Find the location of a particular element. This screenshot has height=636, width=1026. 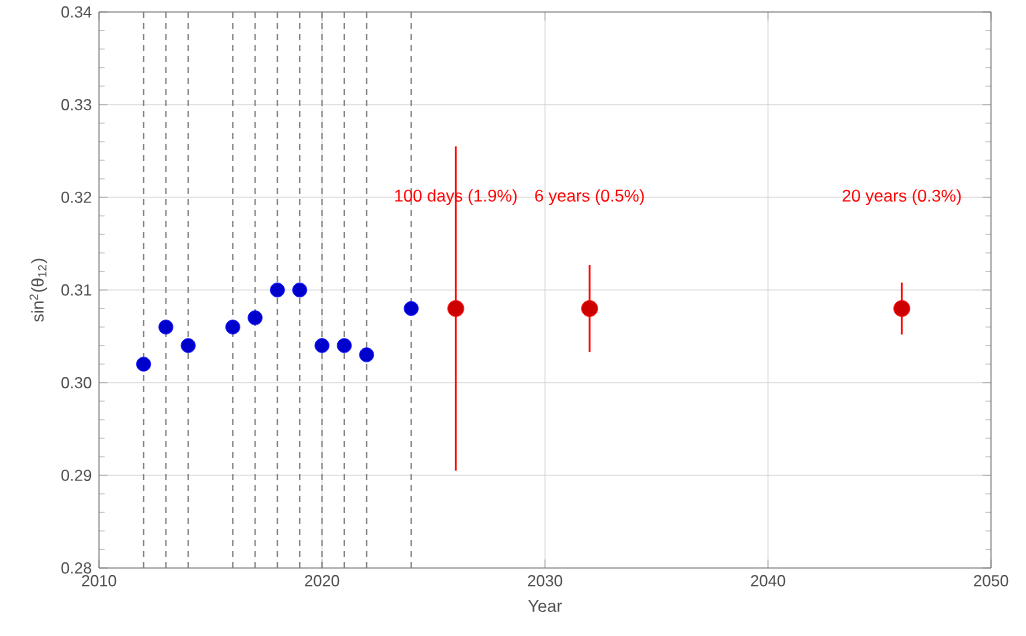

annotation: 6 years (0.5%) is located at coordinates (589, 197).